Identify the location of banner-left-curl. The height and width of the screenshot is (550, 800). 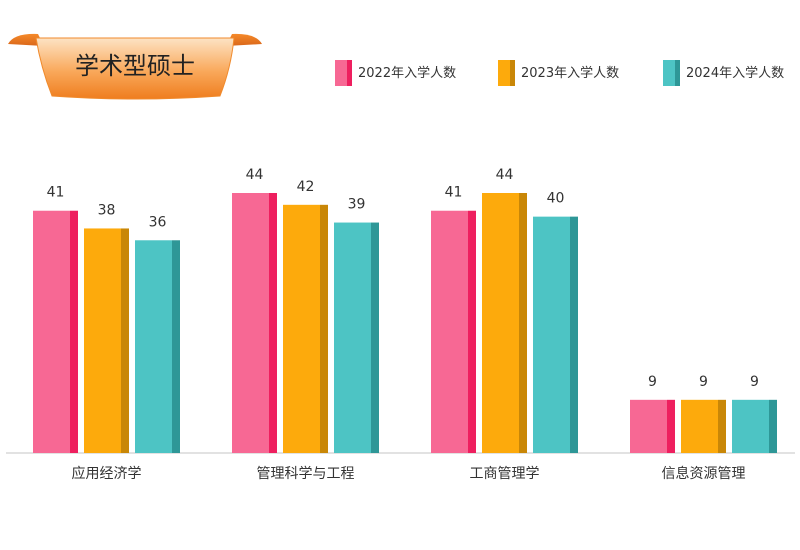
(26, 39).